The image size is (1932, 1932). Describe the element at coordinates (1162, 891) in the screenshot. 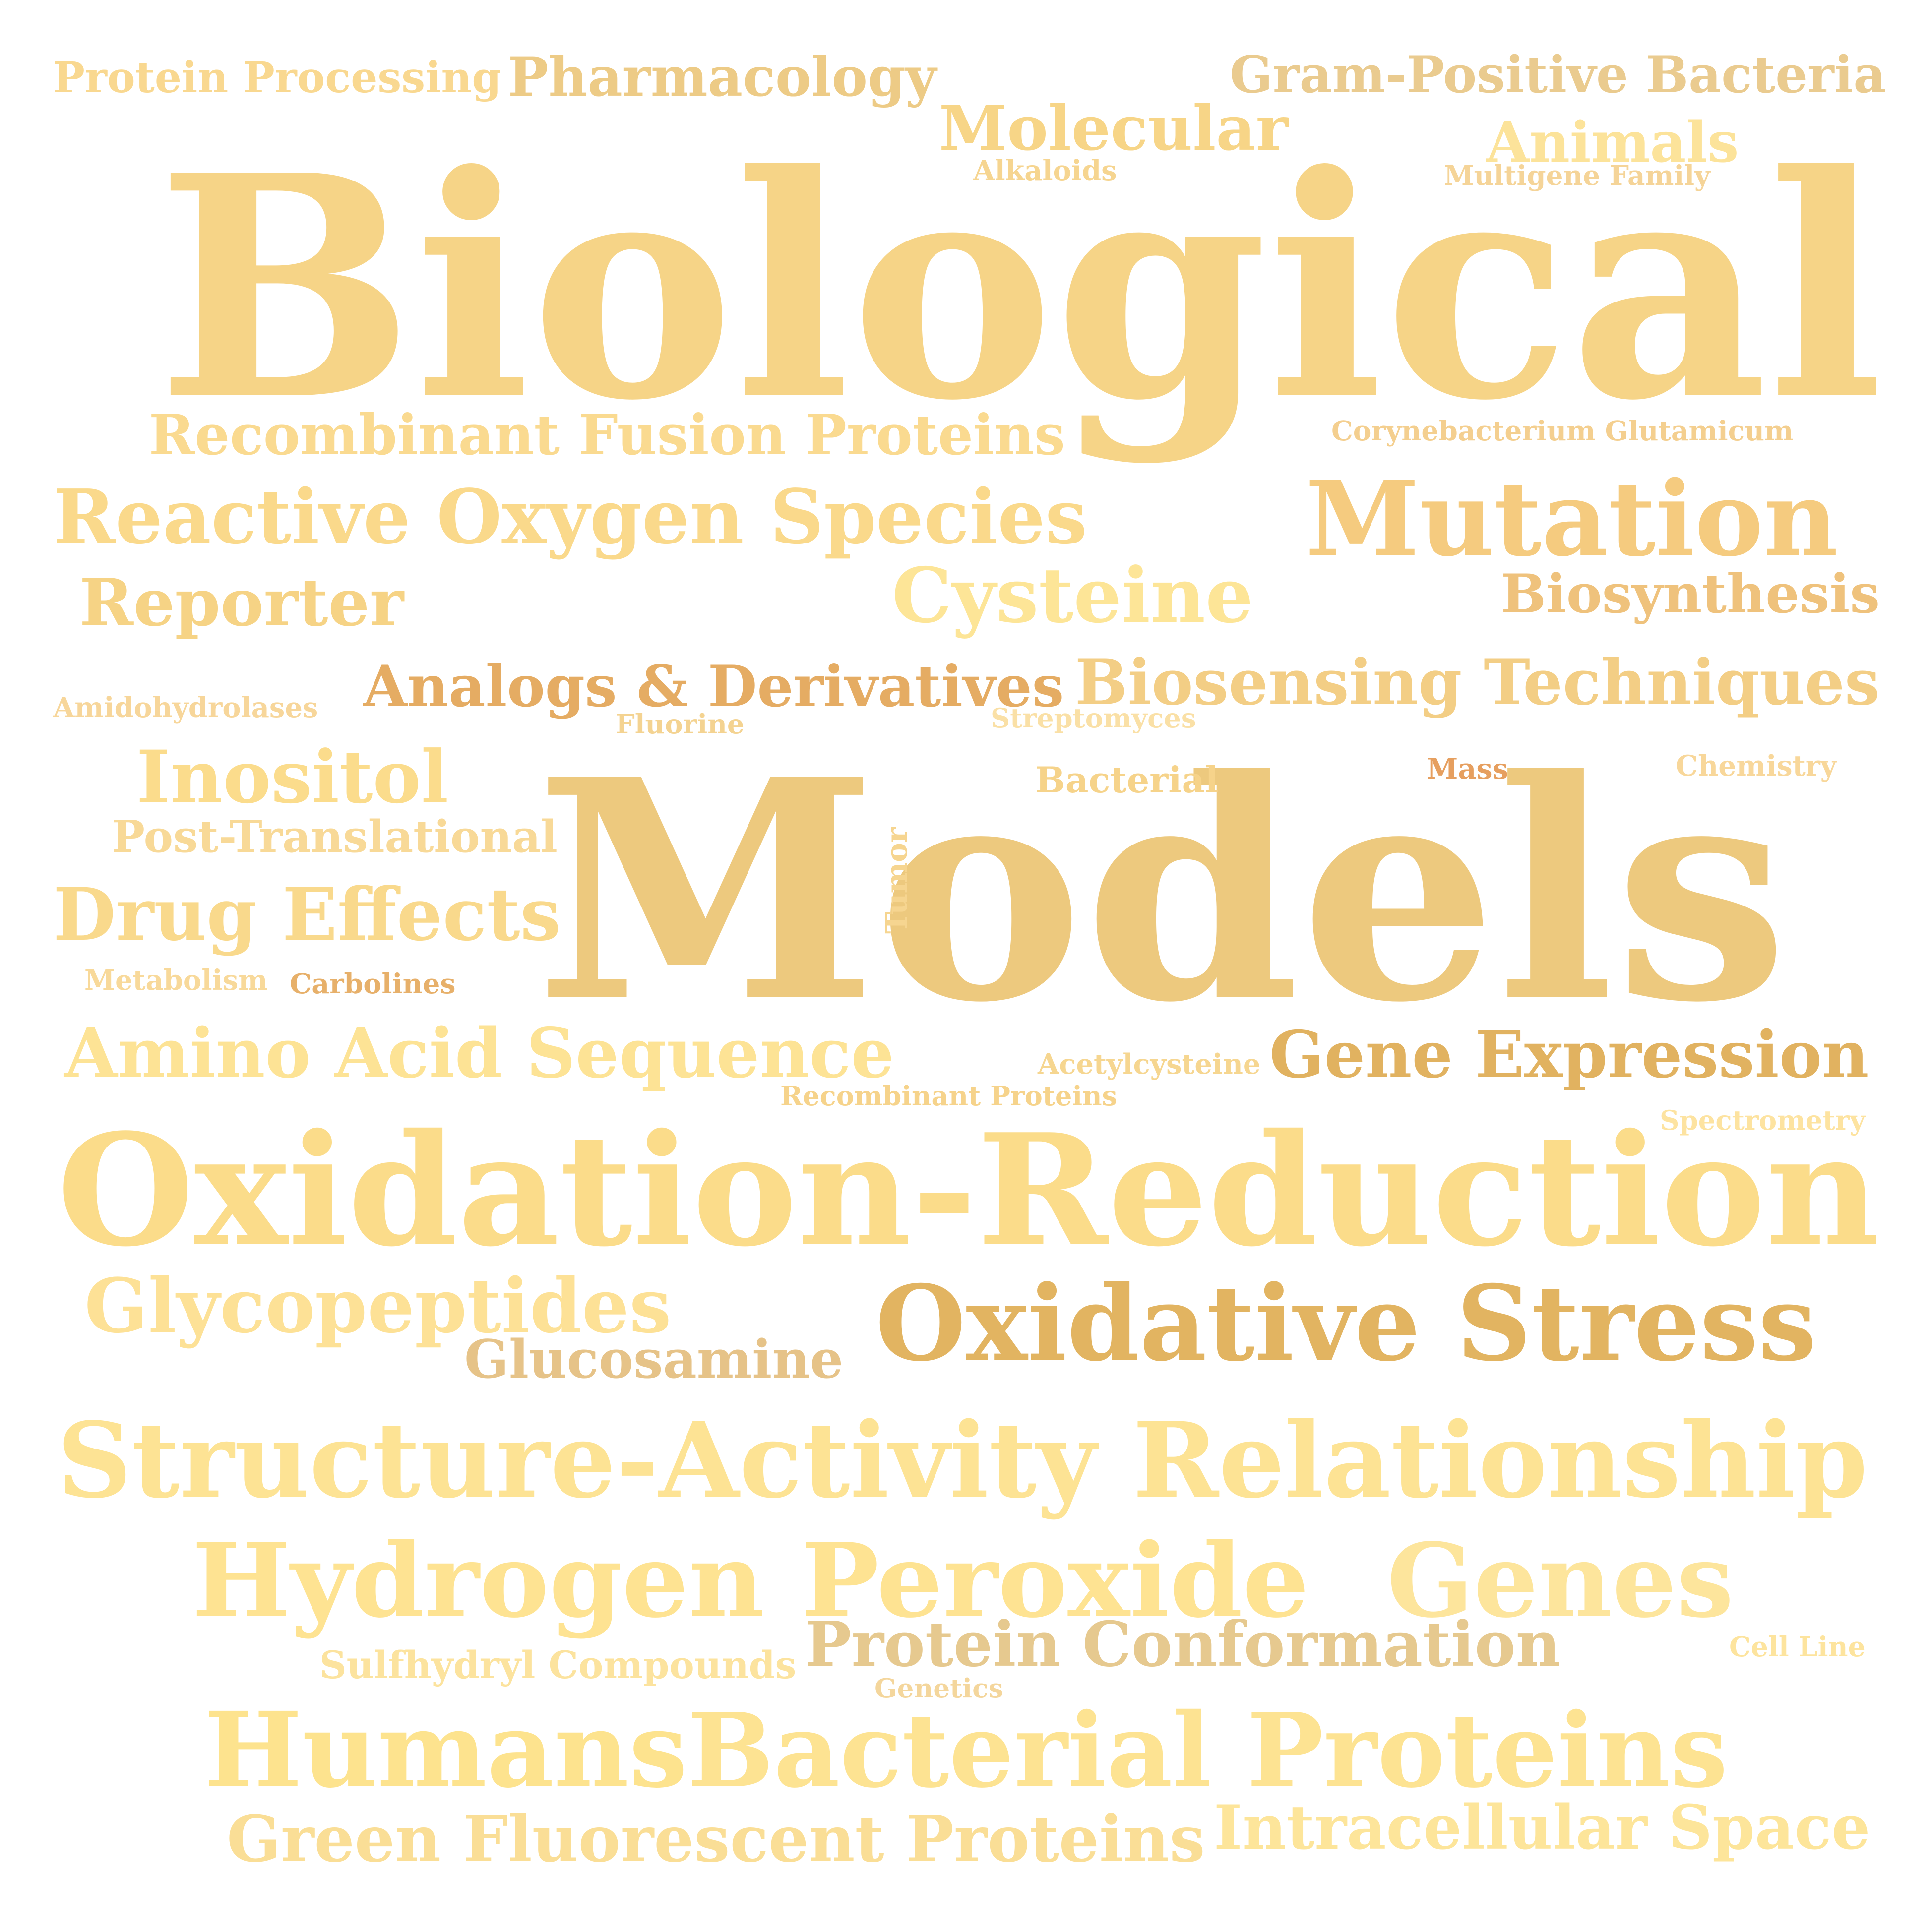

I see `word-models: Models` at that location.